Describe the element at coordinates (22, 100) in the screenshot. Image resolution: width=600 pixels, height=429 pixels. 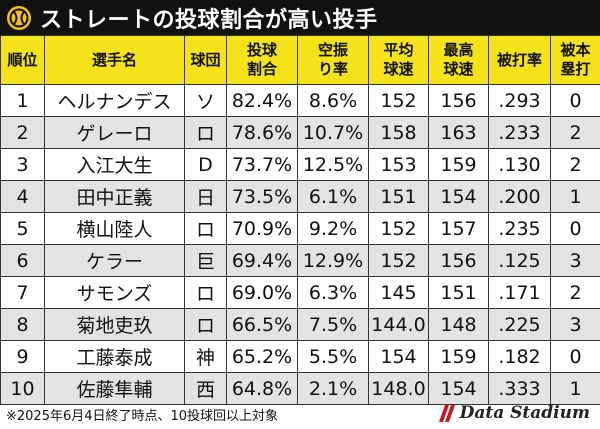
I see `rank-cell: 1` at that location.